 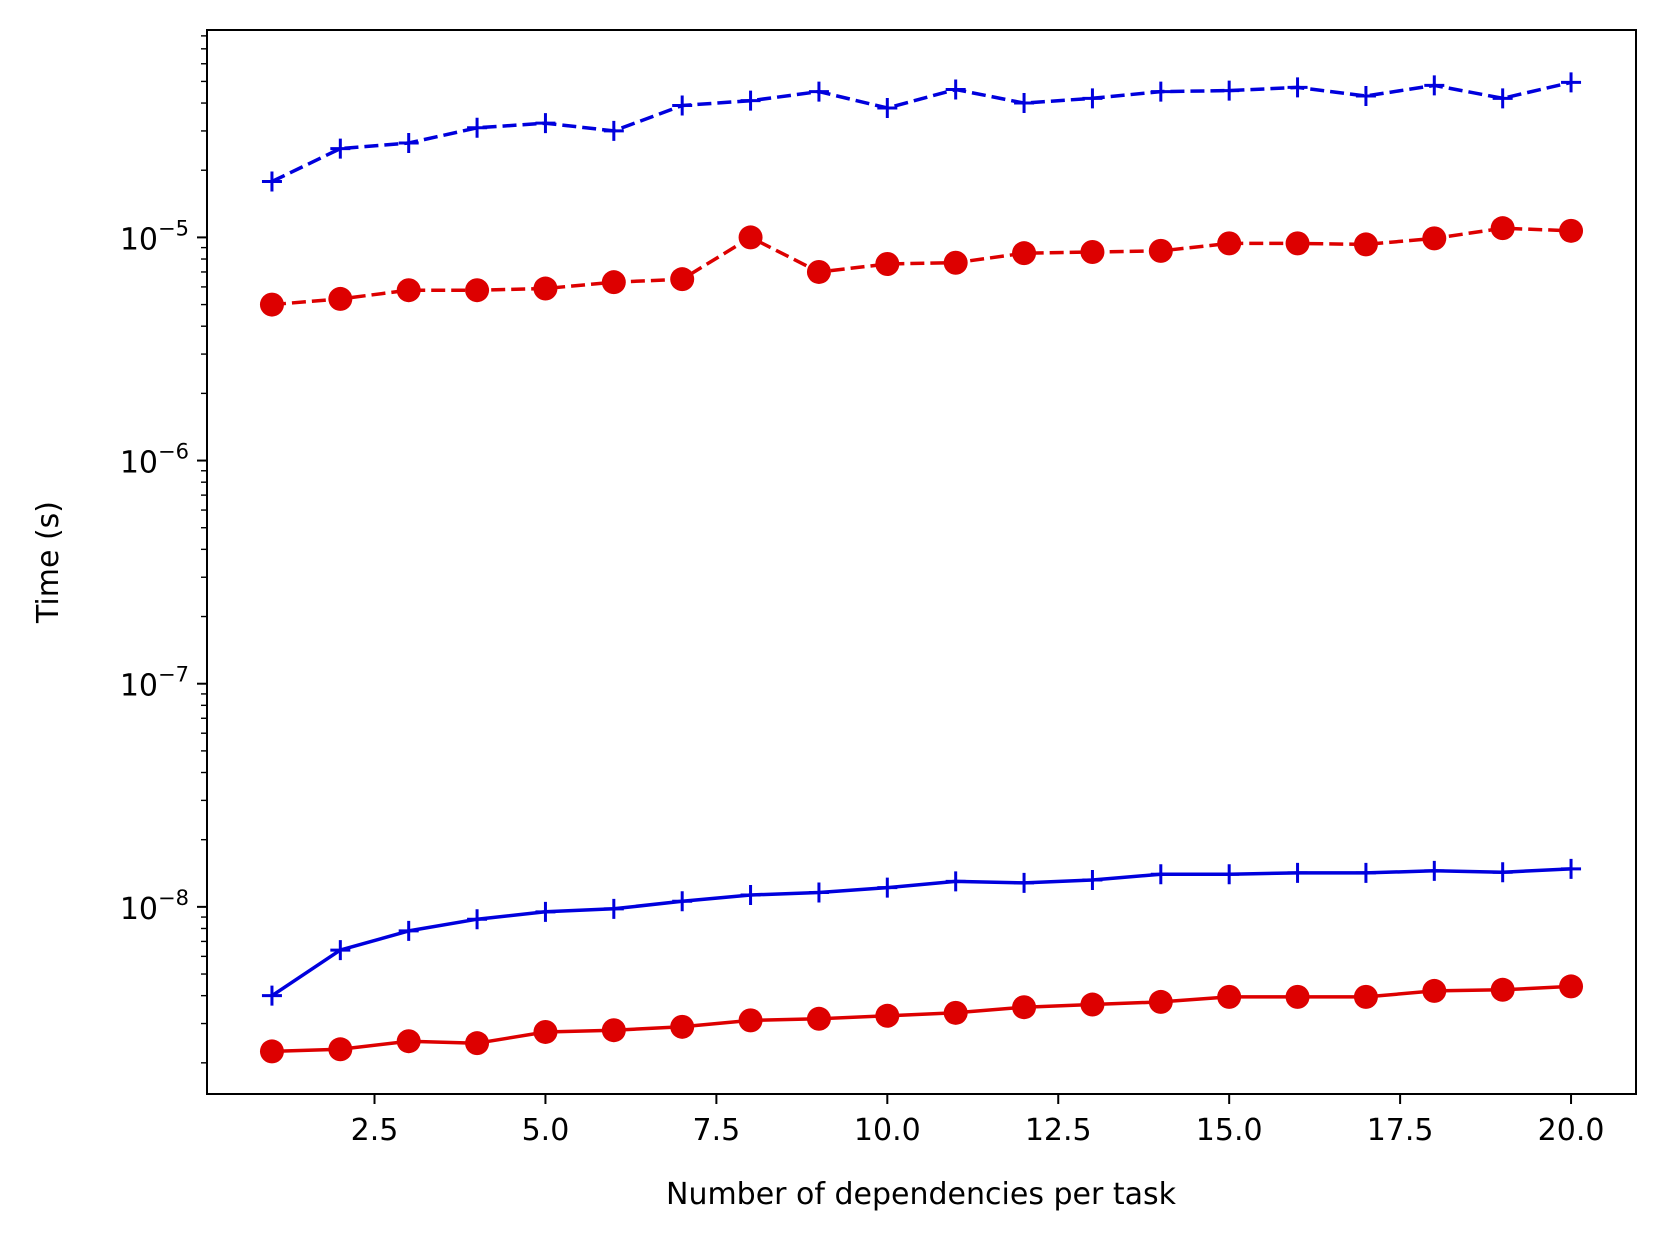 What do you see at coordinates (887, 1130) in the screenshot?
I see `x-tick-label: 10.0` at bounding box center [887, 1130].